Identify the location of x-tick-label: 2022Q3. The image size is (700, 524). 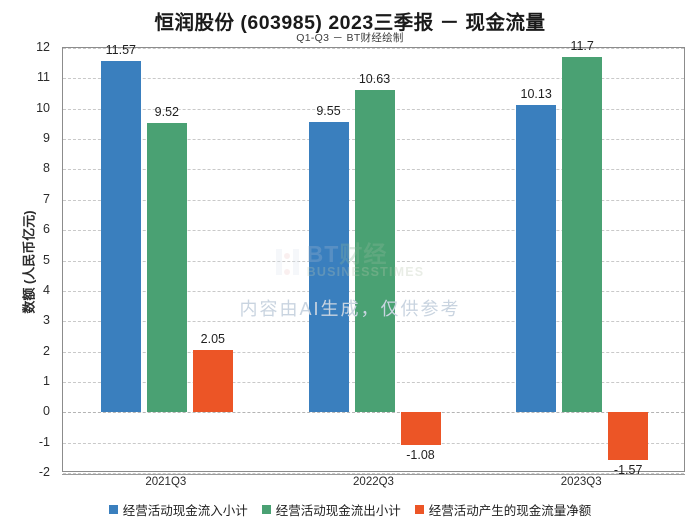
(373, 482).